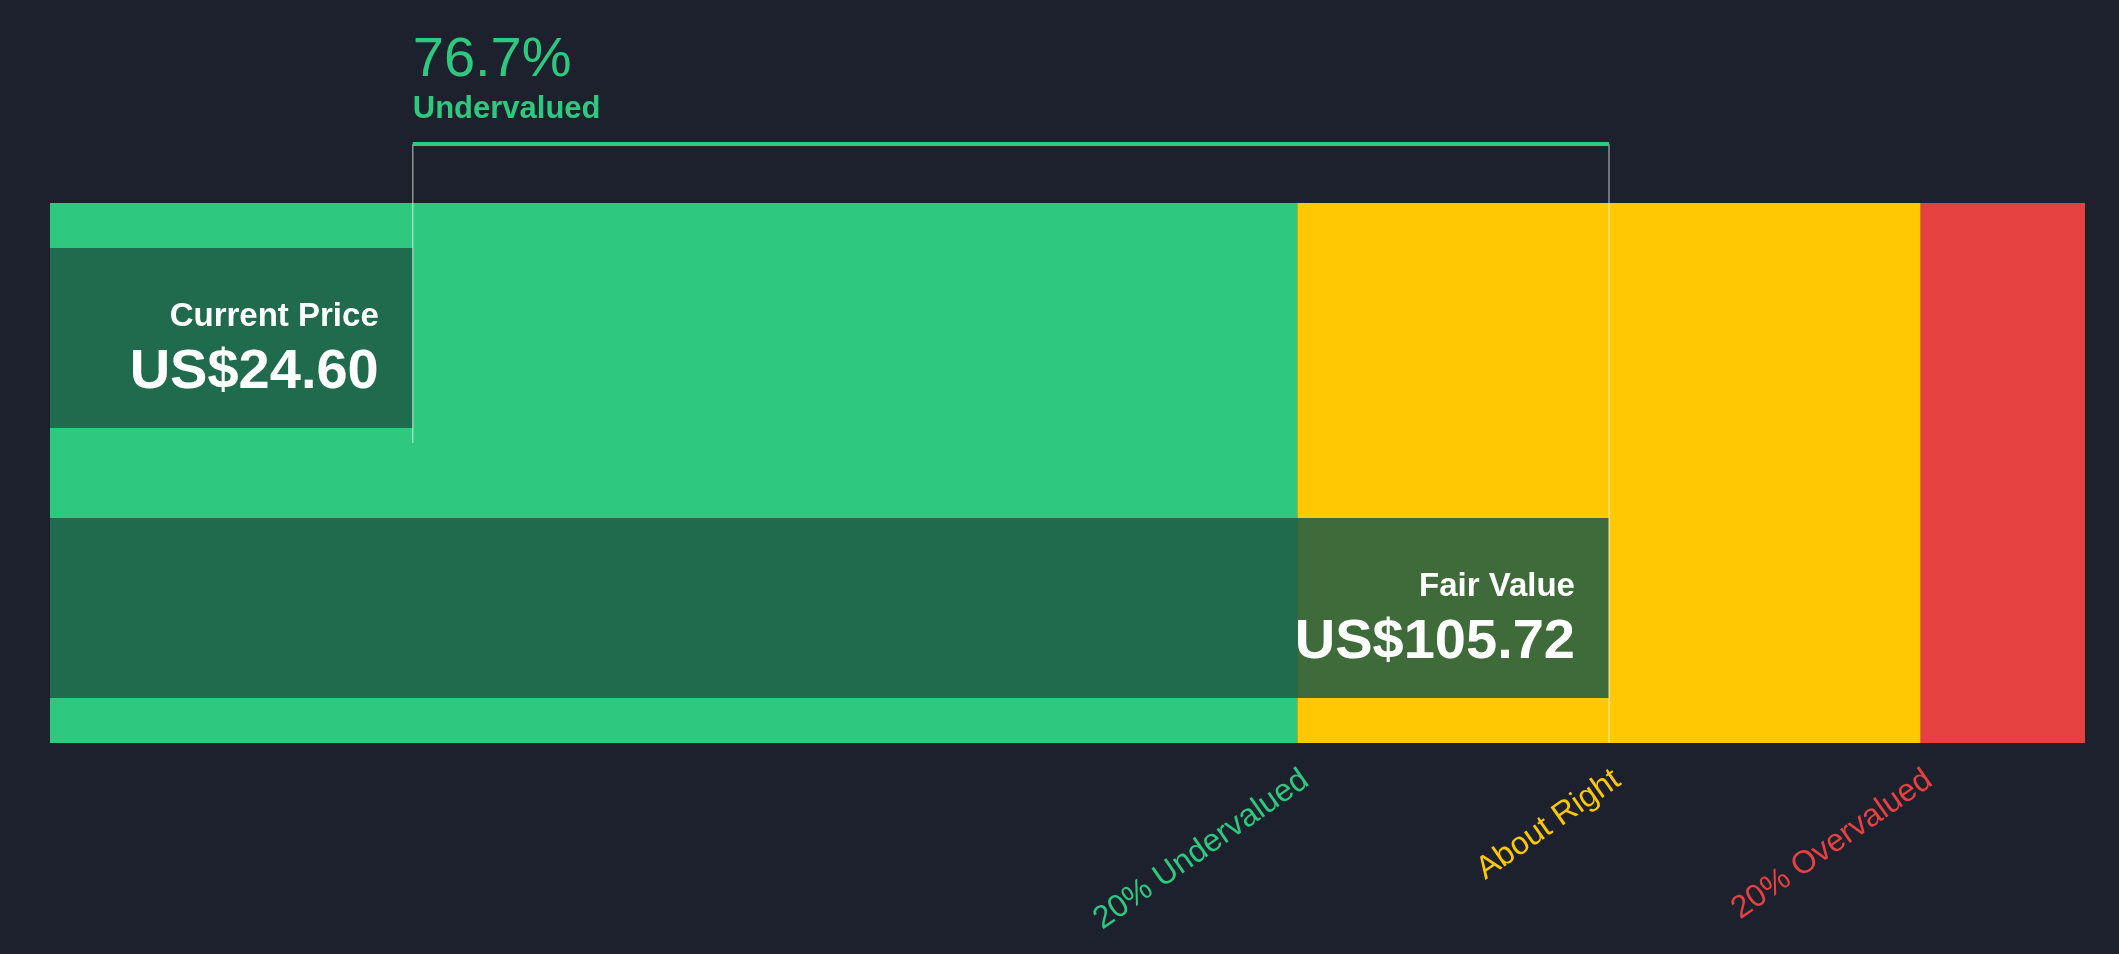 This screenshot has height=954, width=2119. Describe the element at coordinates (1497, 584) in the screenshot. I see `y-tick-label: Fair Value` at that location.